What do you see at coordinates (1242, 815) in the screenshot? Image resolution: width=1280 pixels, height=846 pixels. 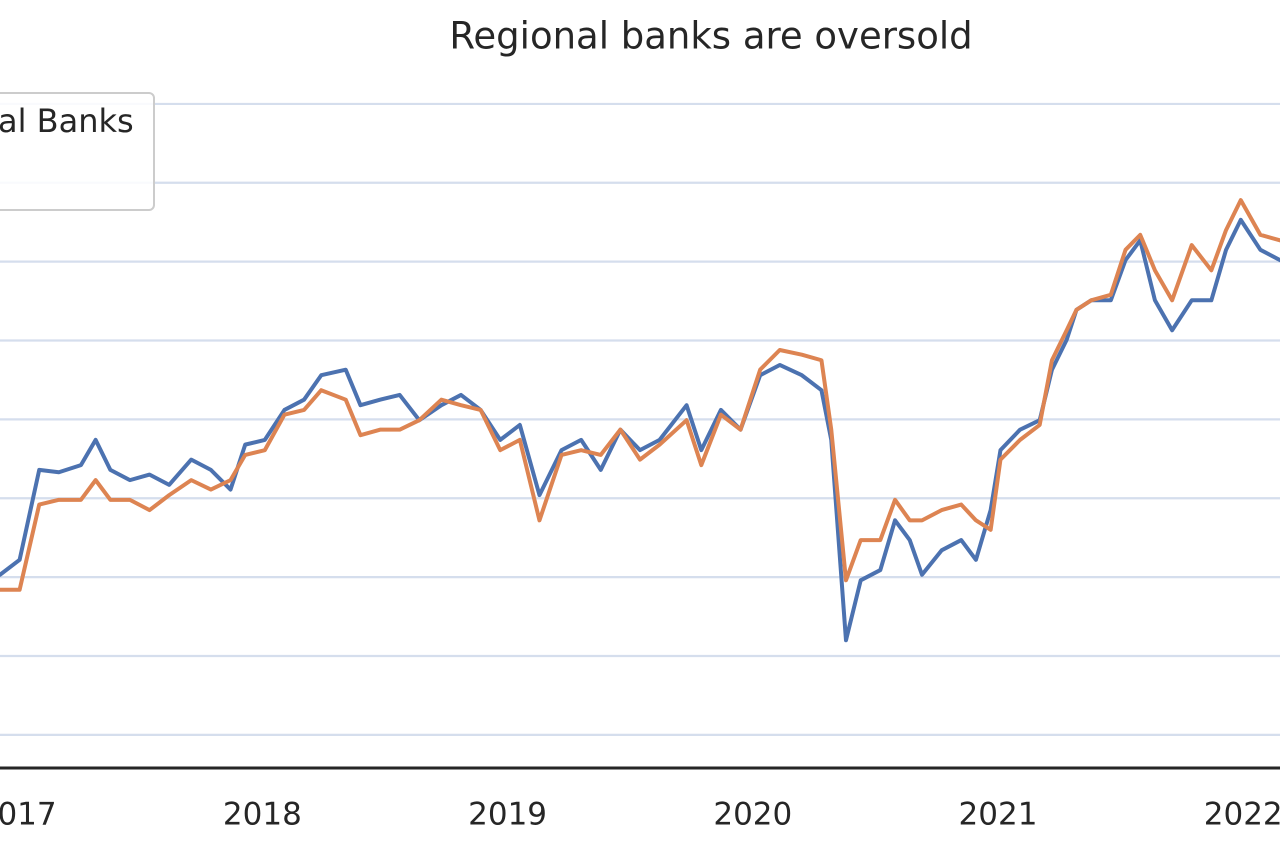 I see `x-tick-label: 2022` at bounding box center [1242, 815].